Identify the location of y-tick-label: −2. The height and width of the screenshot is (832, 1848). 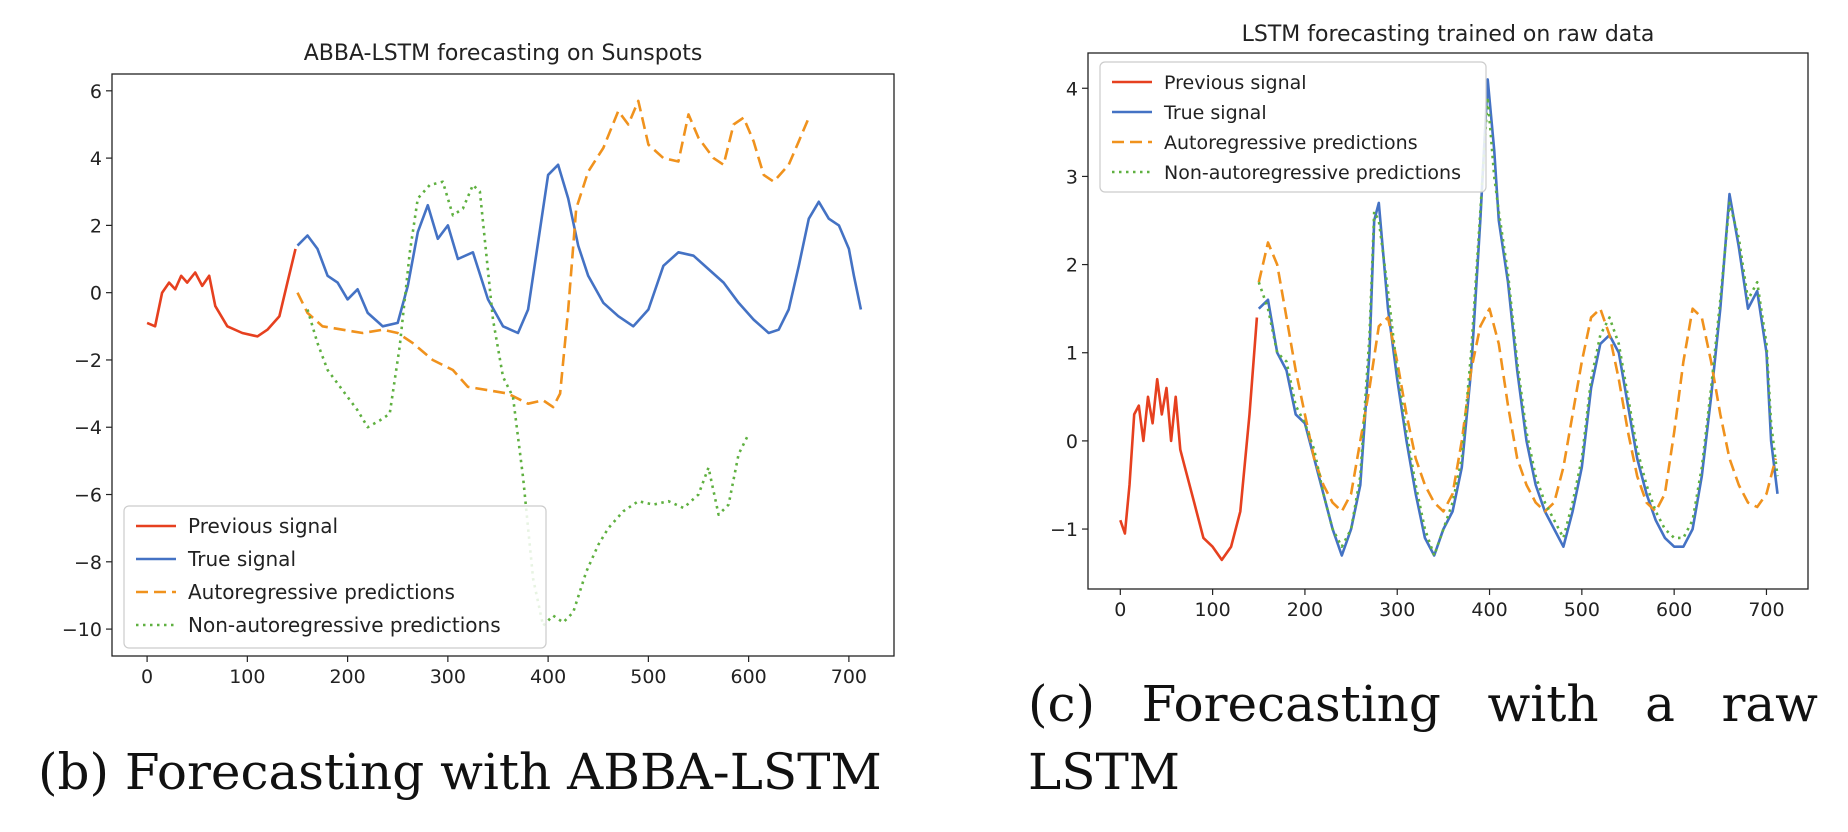
(88, 361).